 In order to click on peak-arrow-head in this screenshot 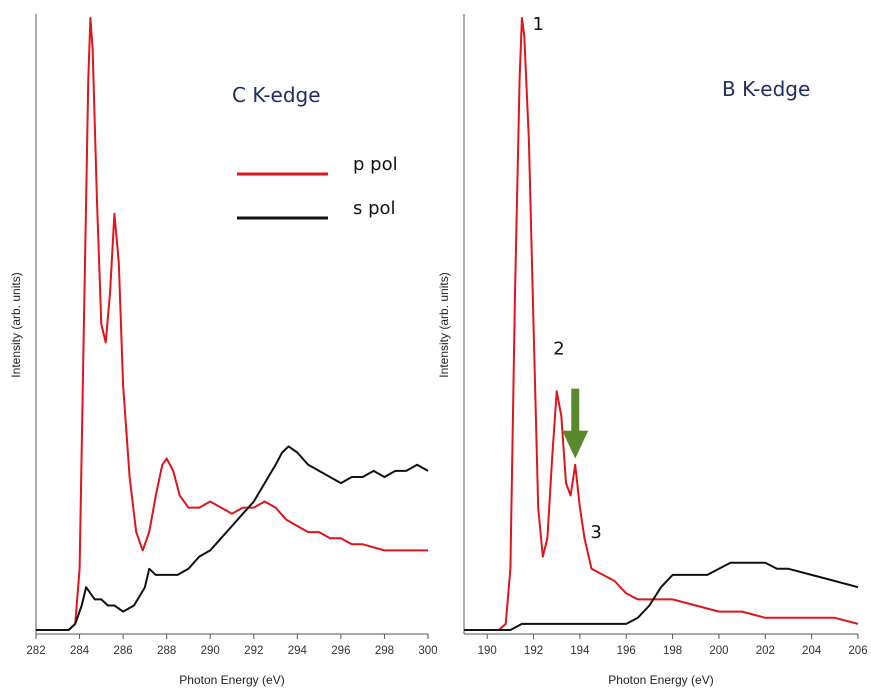, I will do `click(575, 444)`.